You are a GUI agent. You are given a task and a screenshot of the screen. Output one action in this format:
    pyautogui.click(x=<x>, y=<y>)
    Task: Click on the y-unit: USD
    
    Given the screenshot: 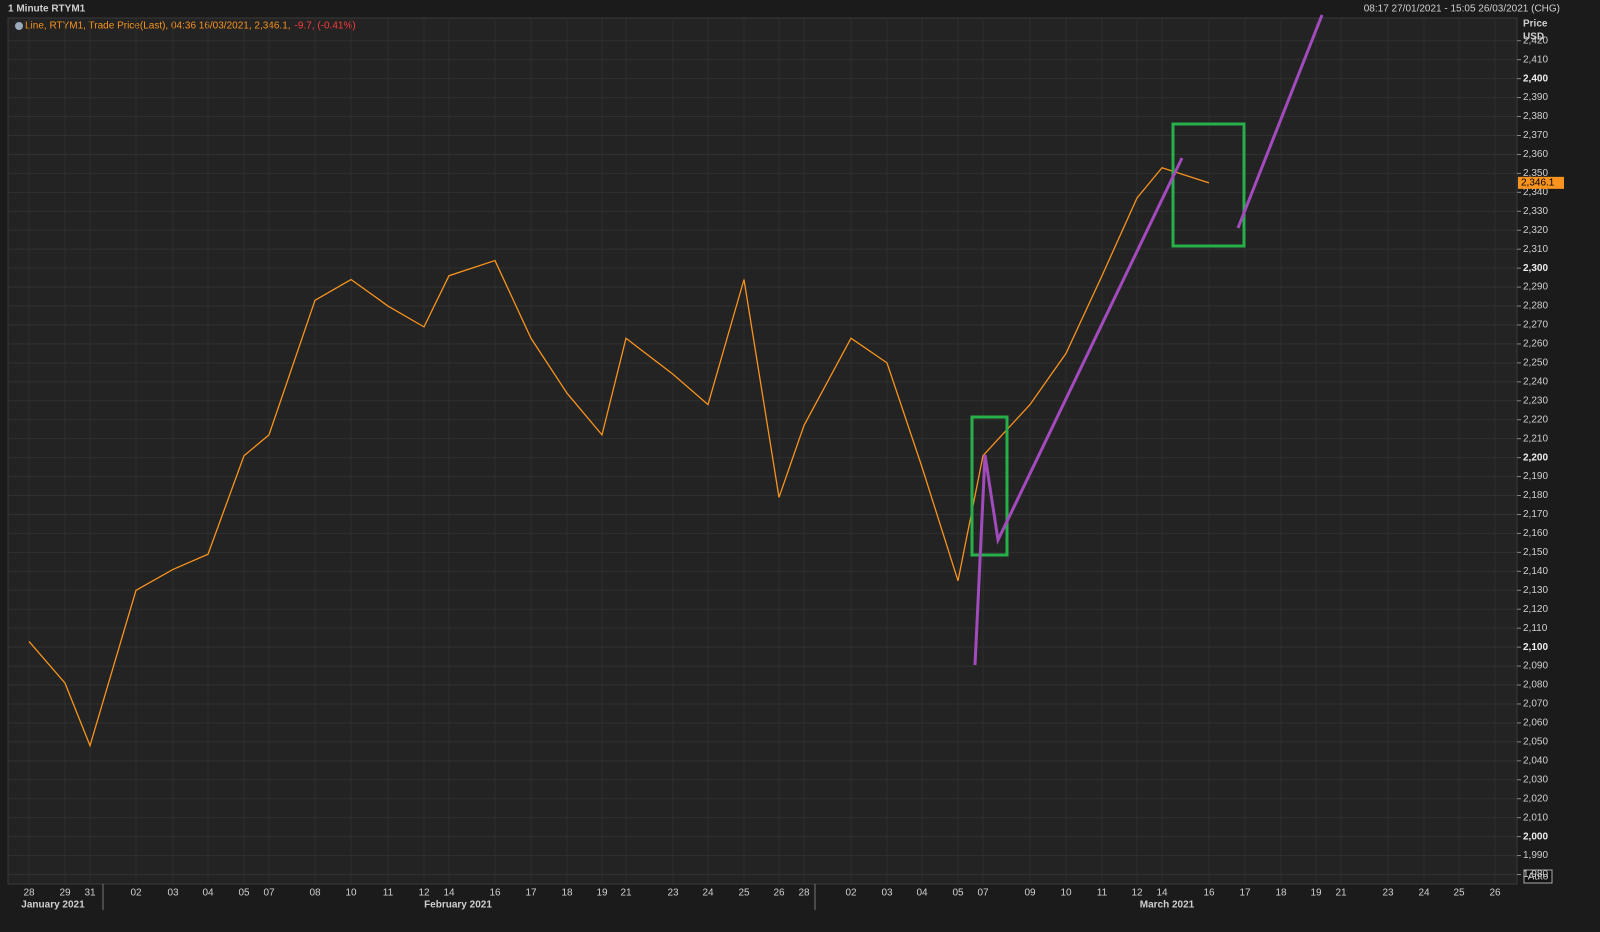 What is the action you would take?
    pyautogui.click(x=1533, y=37)
    